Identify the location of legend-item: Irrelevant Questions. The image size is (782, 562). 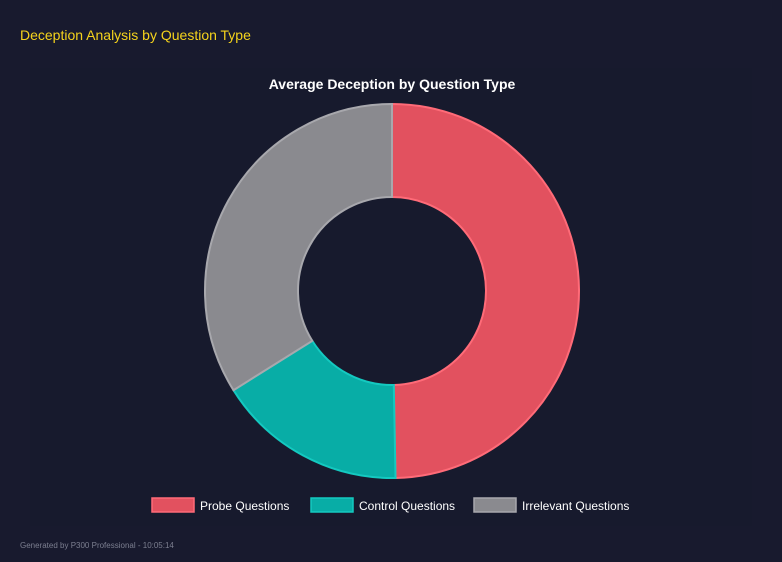
(551, 505).